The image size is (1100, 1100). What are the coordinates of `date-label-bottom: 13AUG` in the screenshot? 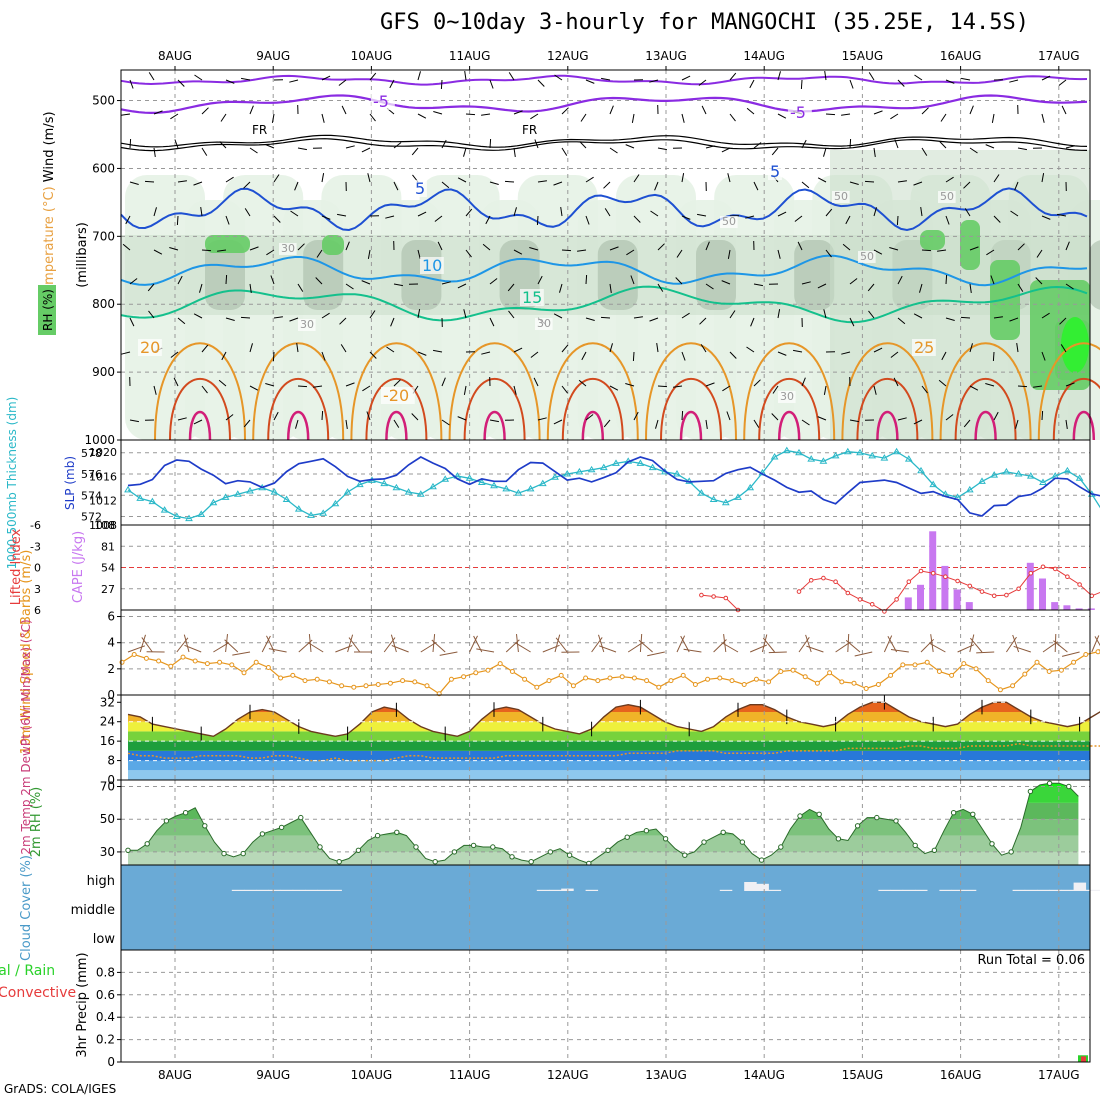 It's located at (666, 1075).